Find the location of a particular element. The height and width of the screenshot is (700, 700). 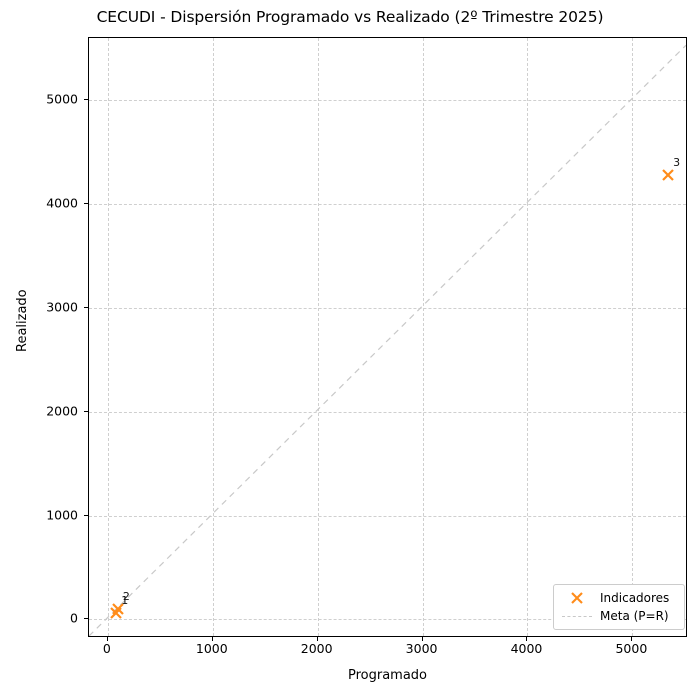

x-axis-label: Programado is located at coordinates (387, 675).